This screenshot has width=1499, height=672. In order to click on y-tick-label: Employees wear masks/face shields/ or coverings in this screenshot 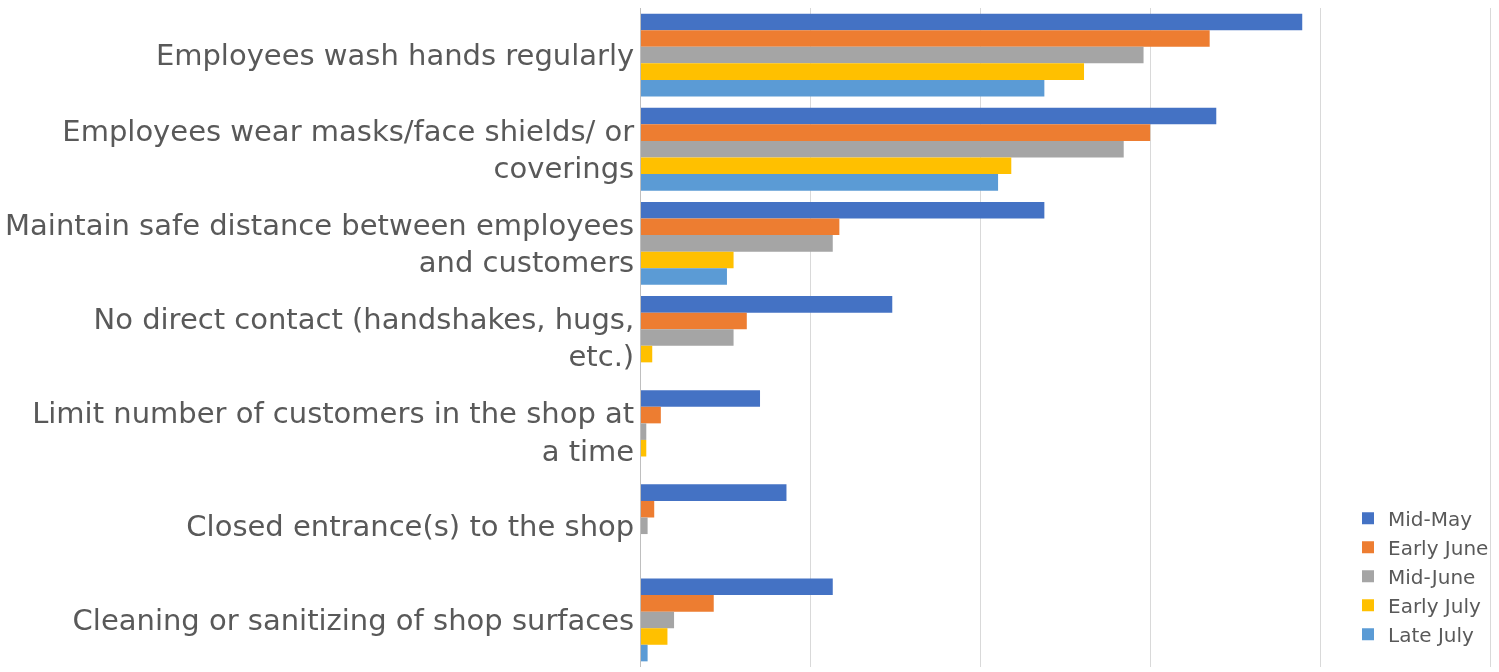, I will do `click(348, 149)`.